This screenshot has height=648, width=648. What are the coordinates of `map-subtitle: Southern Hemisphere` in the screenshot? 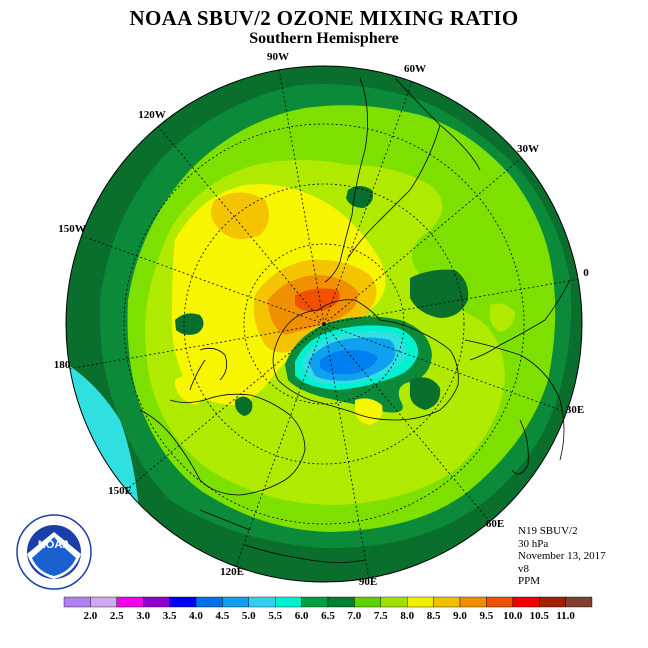 It's located at (324, 38).